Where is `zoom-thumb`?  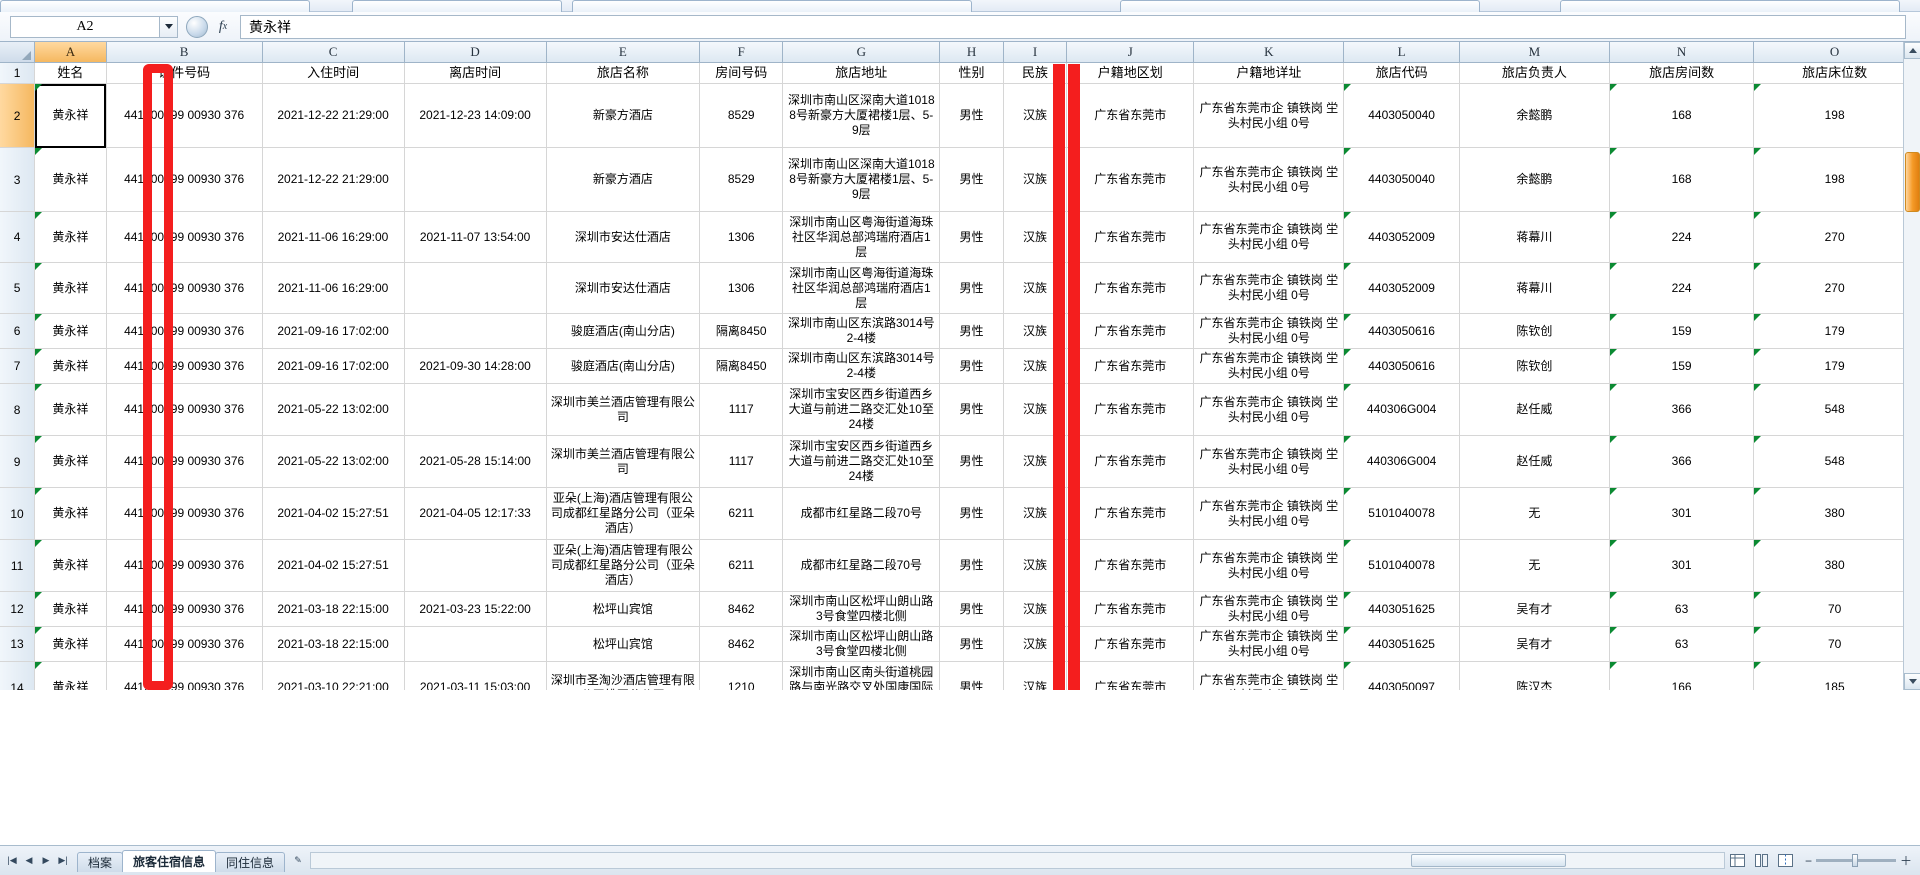
zoom-thumb is located at coordinates (1854, 860).